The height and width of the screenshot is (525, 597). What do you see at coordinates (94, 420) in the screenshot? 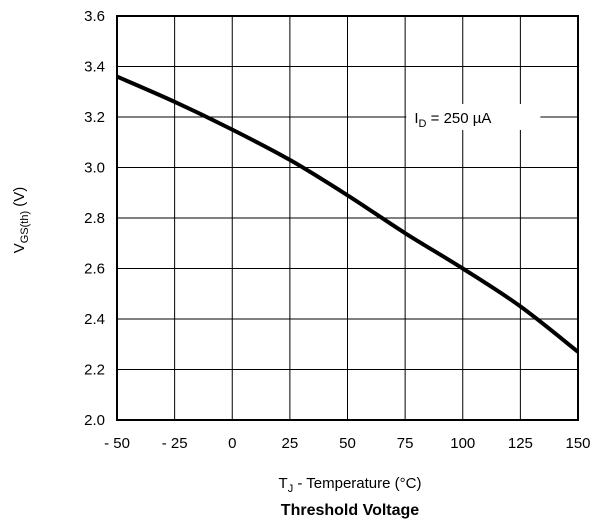
I see `y-tick-label: 2.0` at bounding box center [94, 420].